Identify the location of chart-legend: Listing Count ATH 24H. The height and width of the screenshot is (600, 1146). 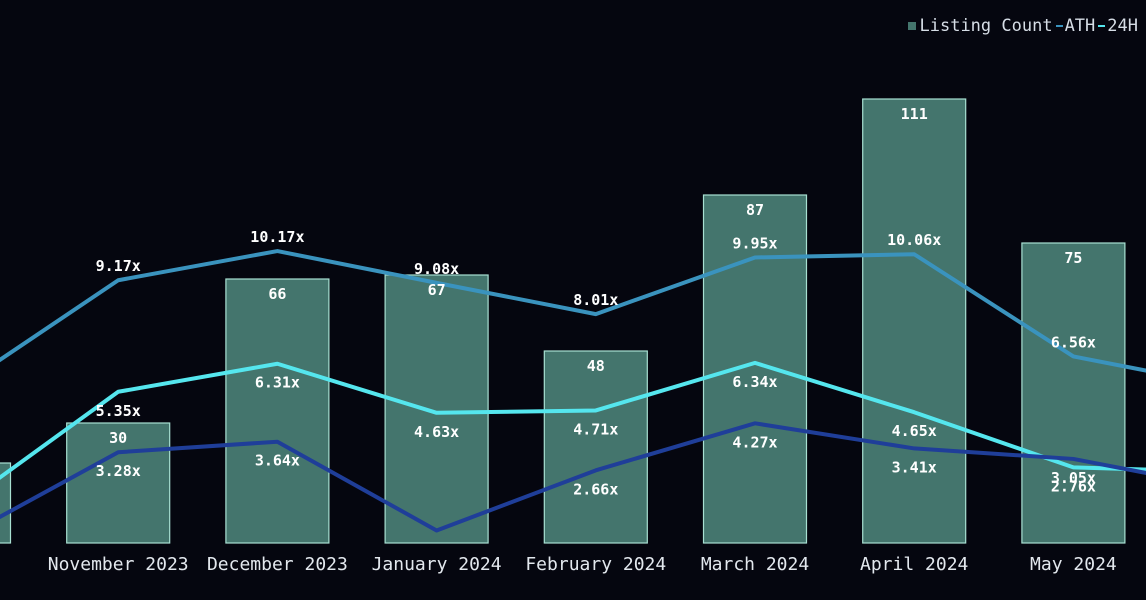
(1021, 26).